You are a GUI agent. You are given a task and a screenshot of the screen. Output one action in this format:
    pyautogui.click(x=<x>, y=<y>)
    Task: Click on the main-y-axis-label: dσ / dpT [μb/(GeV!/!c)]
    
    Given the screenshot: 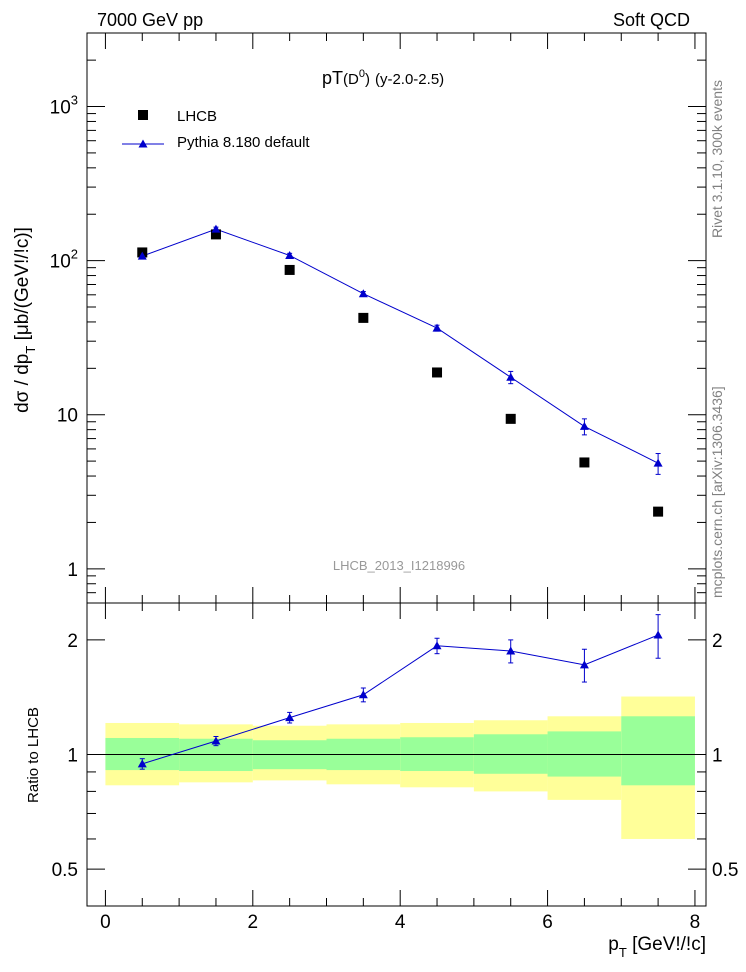 What is the action you would take?
    pyautogui.click(x=25, y=320)
    